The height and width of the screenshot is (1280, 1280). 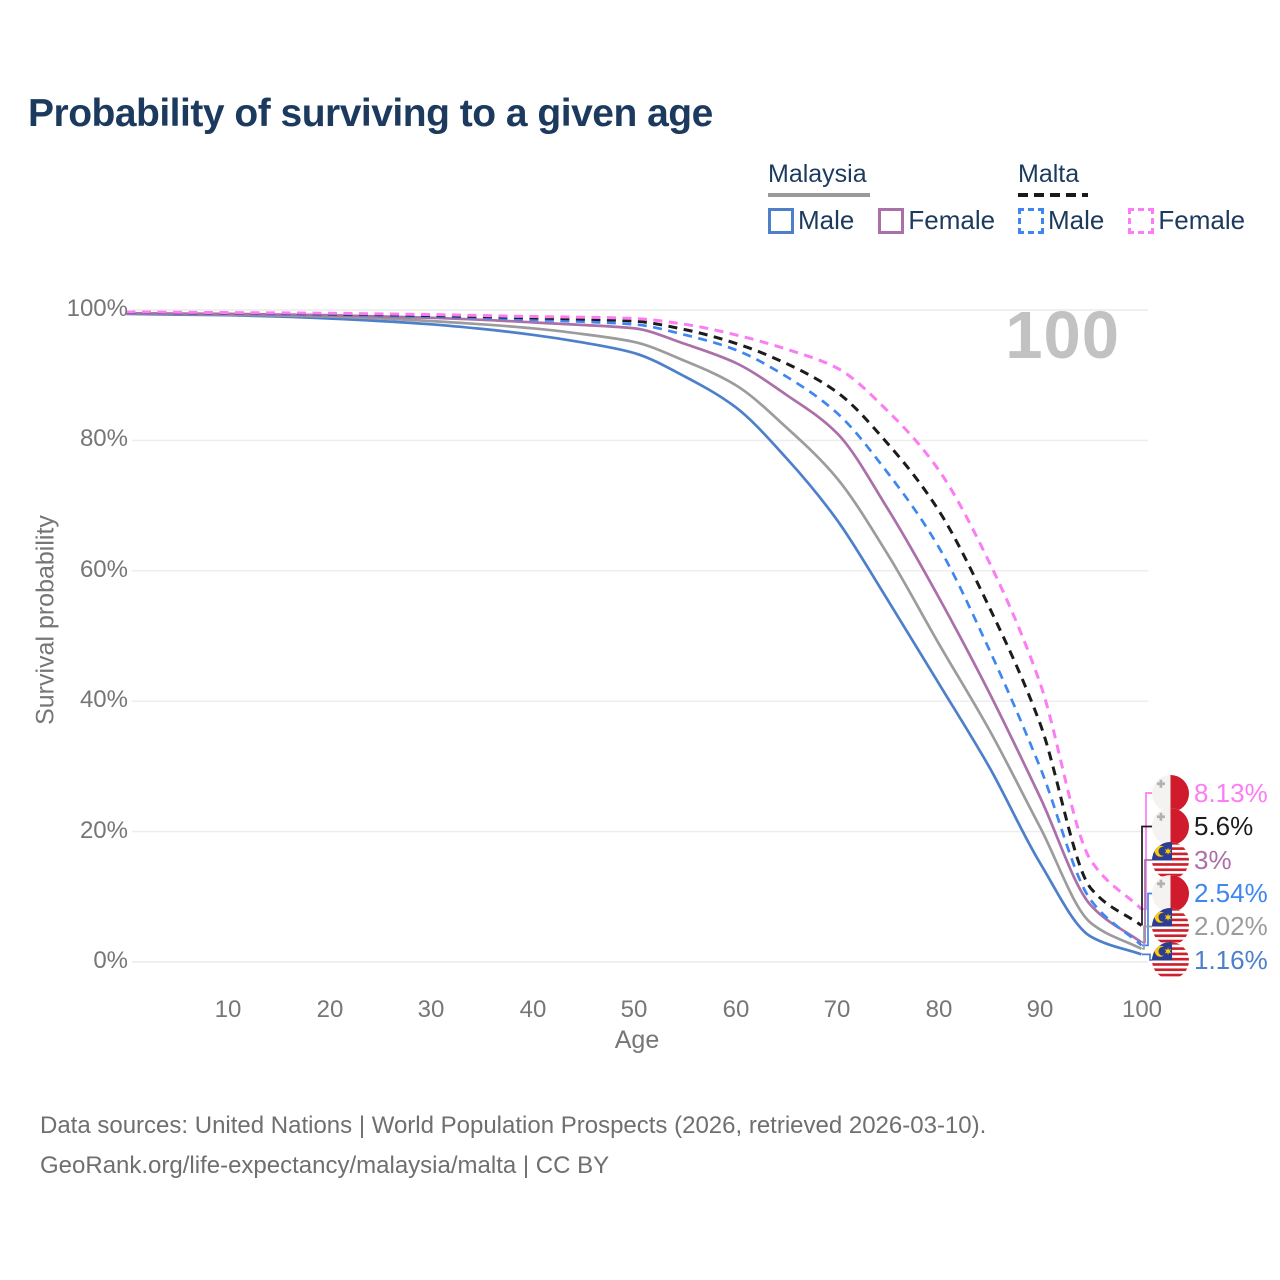 I want to click on legend-item-malaysia-female: Female, so click(x=936, y=220).